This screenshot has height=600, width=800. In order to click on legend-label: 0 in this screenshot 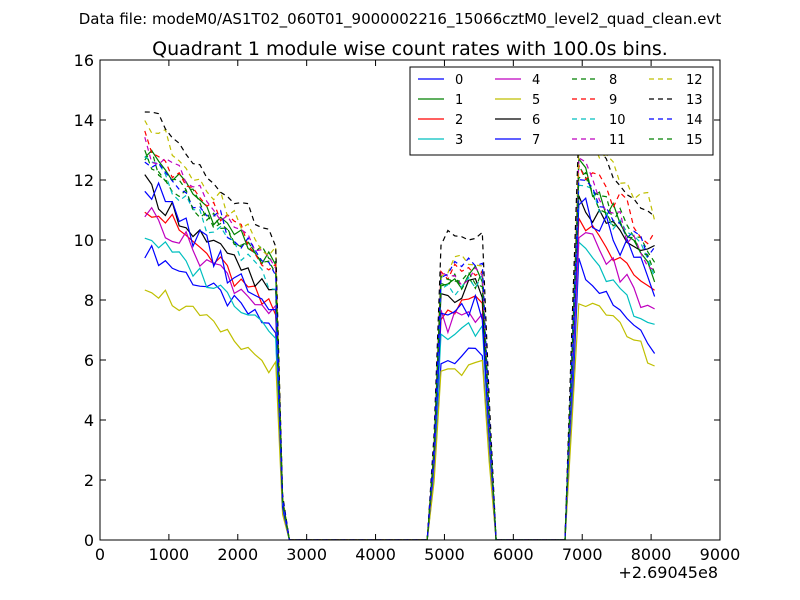, I will do `click(459, 80)`.